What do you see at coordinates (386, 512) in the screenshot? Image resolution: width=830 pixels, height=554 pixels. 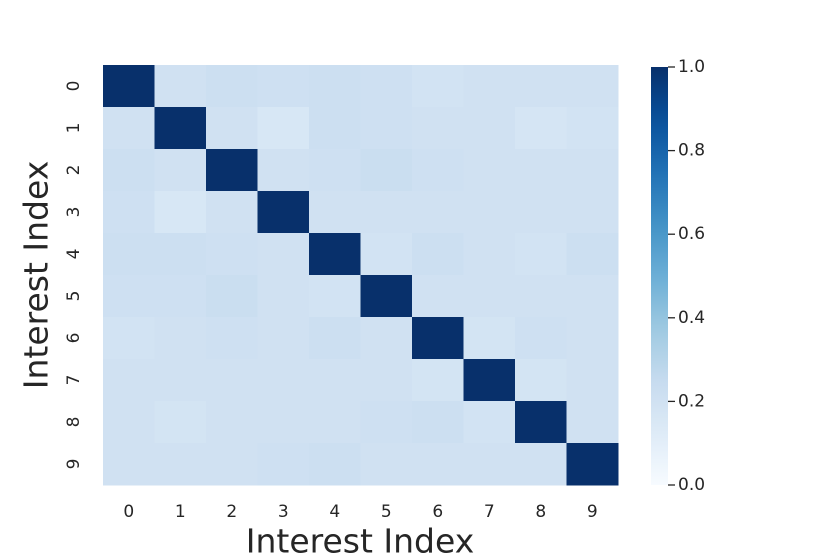 I see `x-tick-label: 5` at bounding box center [386, 512].